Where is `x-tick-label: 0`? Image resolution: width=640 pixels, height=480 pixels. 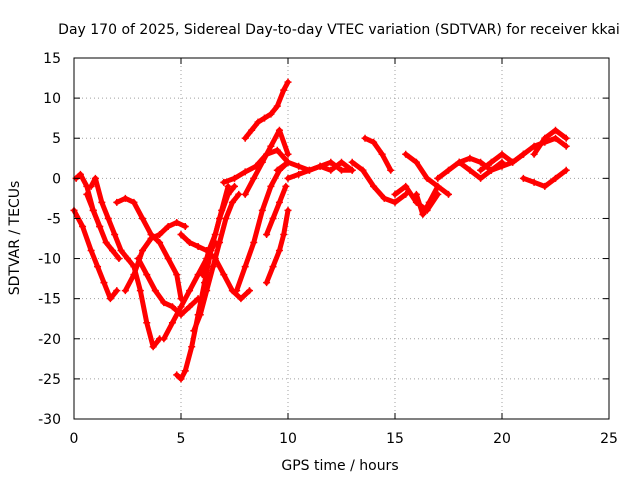 x-tick-label: 0 is located at coordinates (74, 439).